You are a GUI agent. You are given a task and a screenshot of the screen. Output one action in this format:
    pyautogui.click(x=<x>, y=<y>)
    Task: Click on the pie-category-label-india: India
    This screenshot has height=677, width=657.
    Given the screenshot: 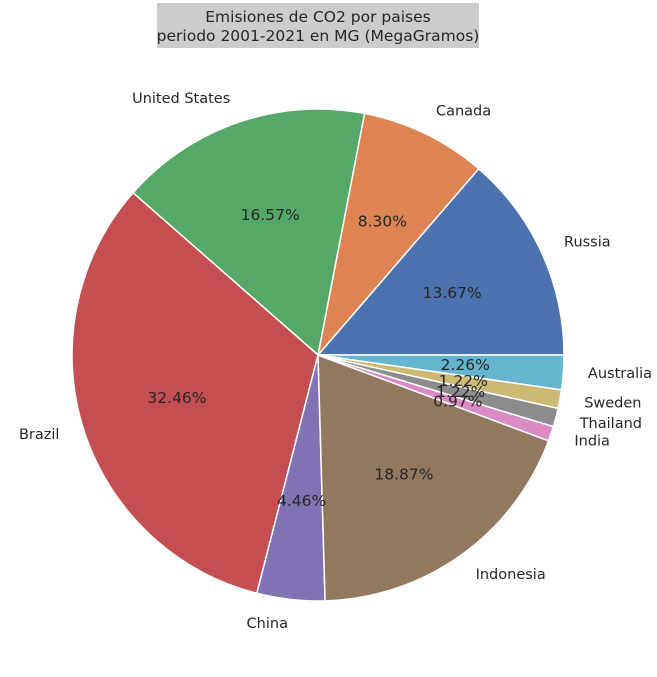 What is the action you would take?
    pyautogui.click(x=592, y=442)
    